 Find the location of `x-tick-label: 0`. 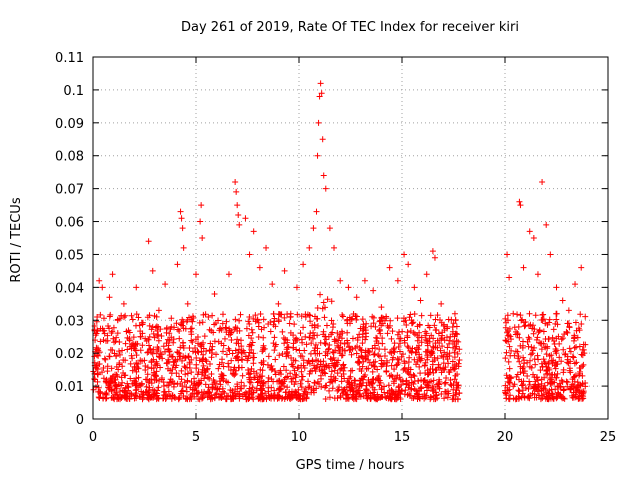

x-tick-label: 0 is located at coordinates (93, 437).